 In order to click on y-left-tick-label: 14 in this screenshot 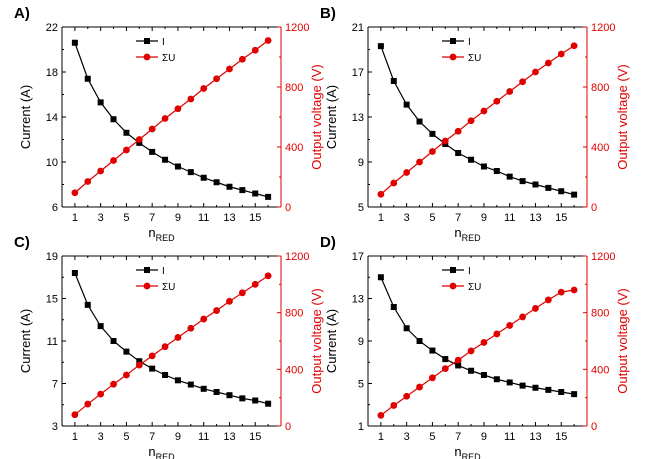, I will do `click(52, 118)`.